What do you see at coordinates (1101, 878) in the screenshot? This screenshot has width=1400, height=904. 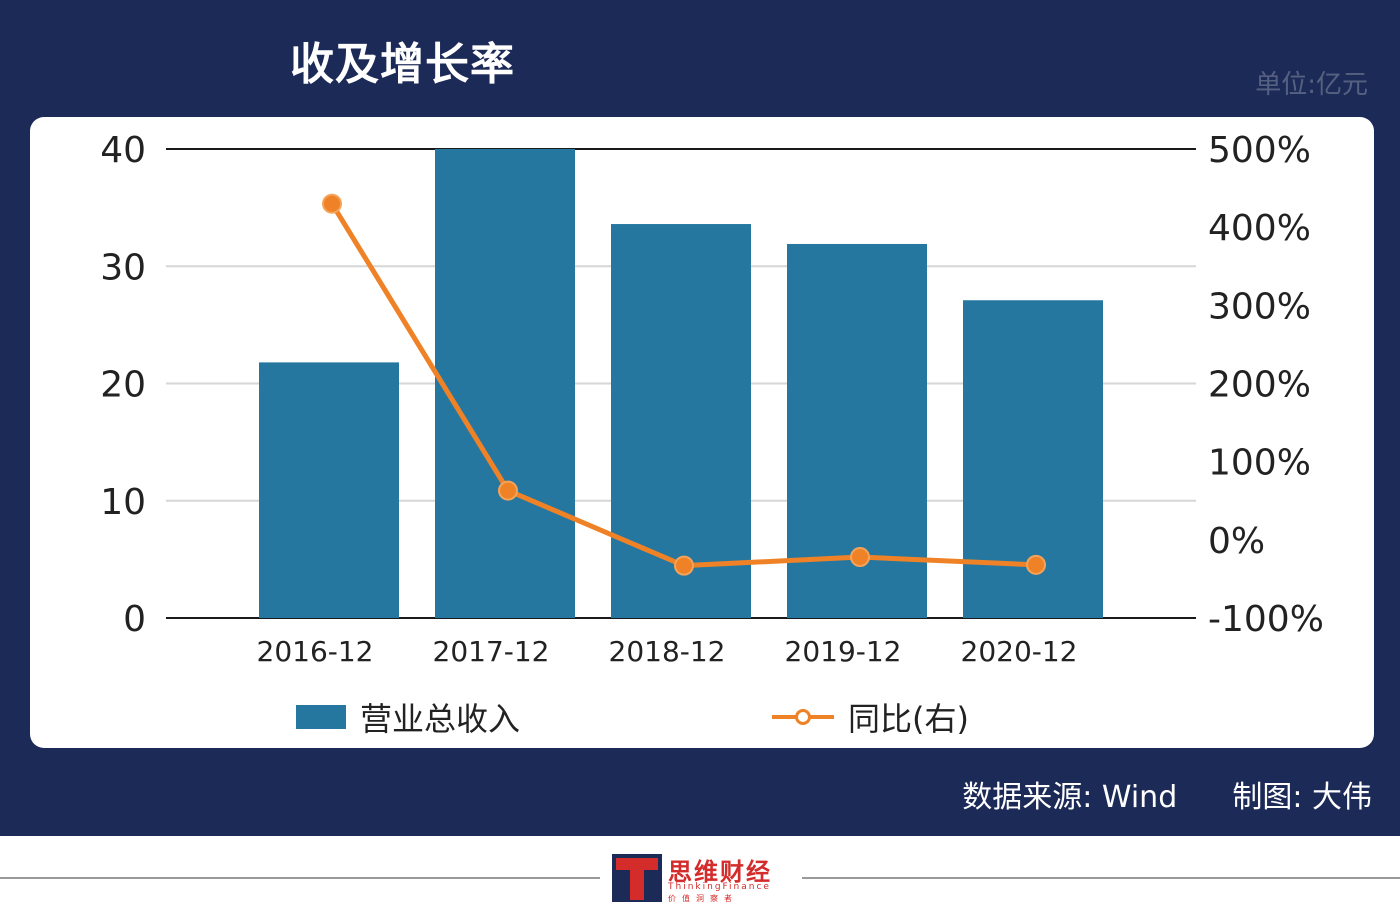 I see `footer-divider-right` at bounding box center [1101, 878].